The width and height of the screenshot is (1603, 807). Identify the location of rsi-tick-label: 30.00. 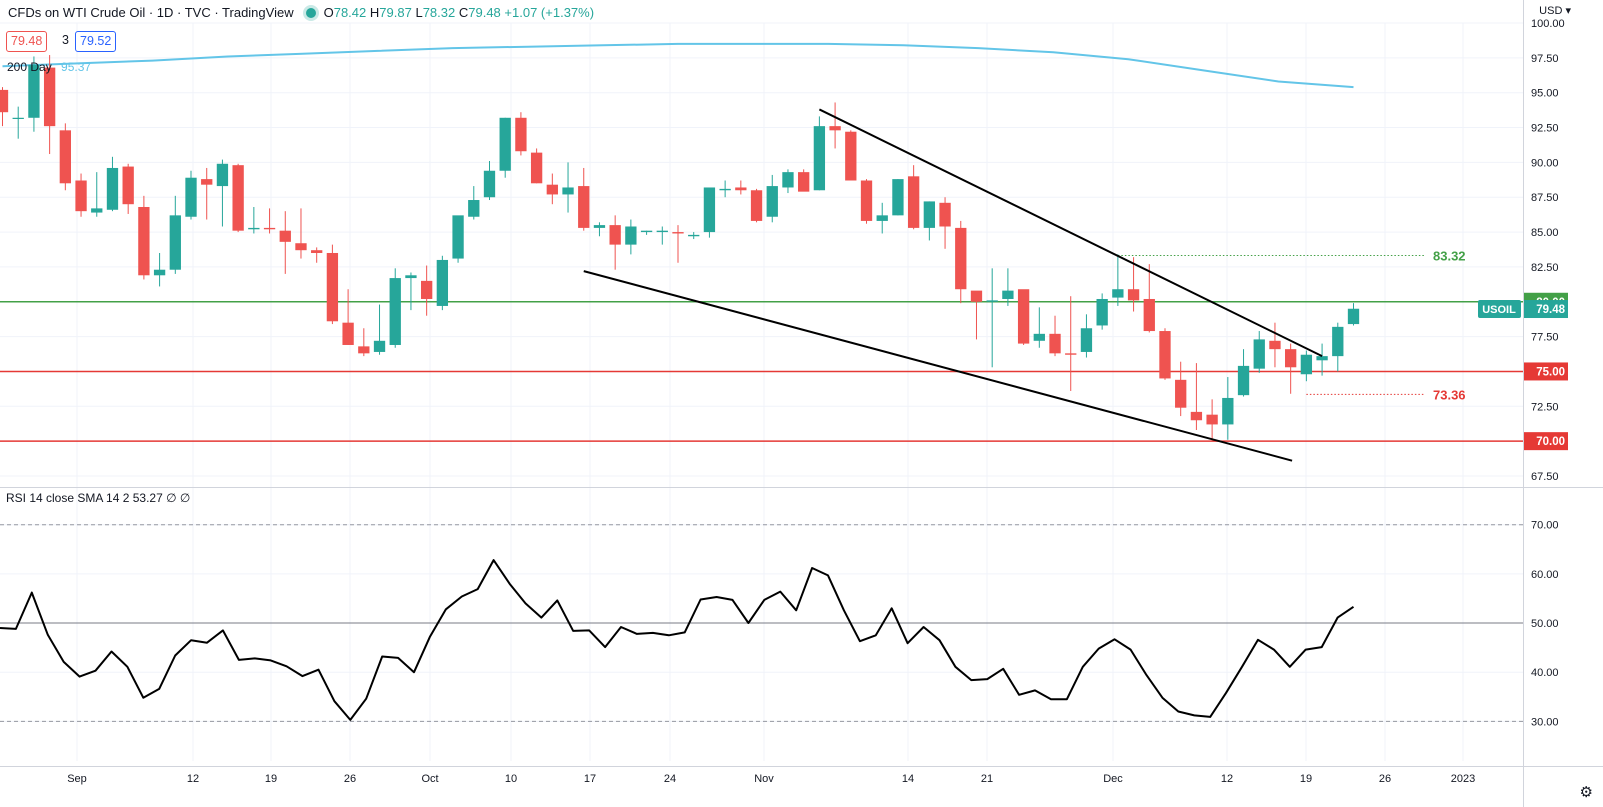
(1545, 722).